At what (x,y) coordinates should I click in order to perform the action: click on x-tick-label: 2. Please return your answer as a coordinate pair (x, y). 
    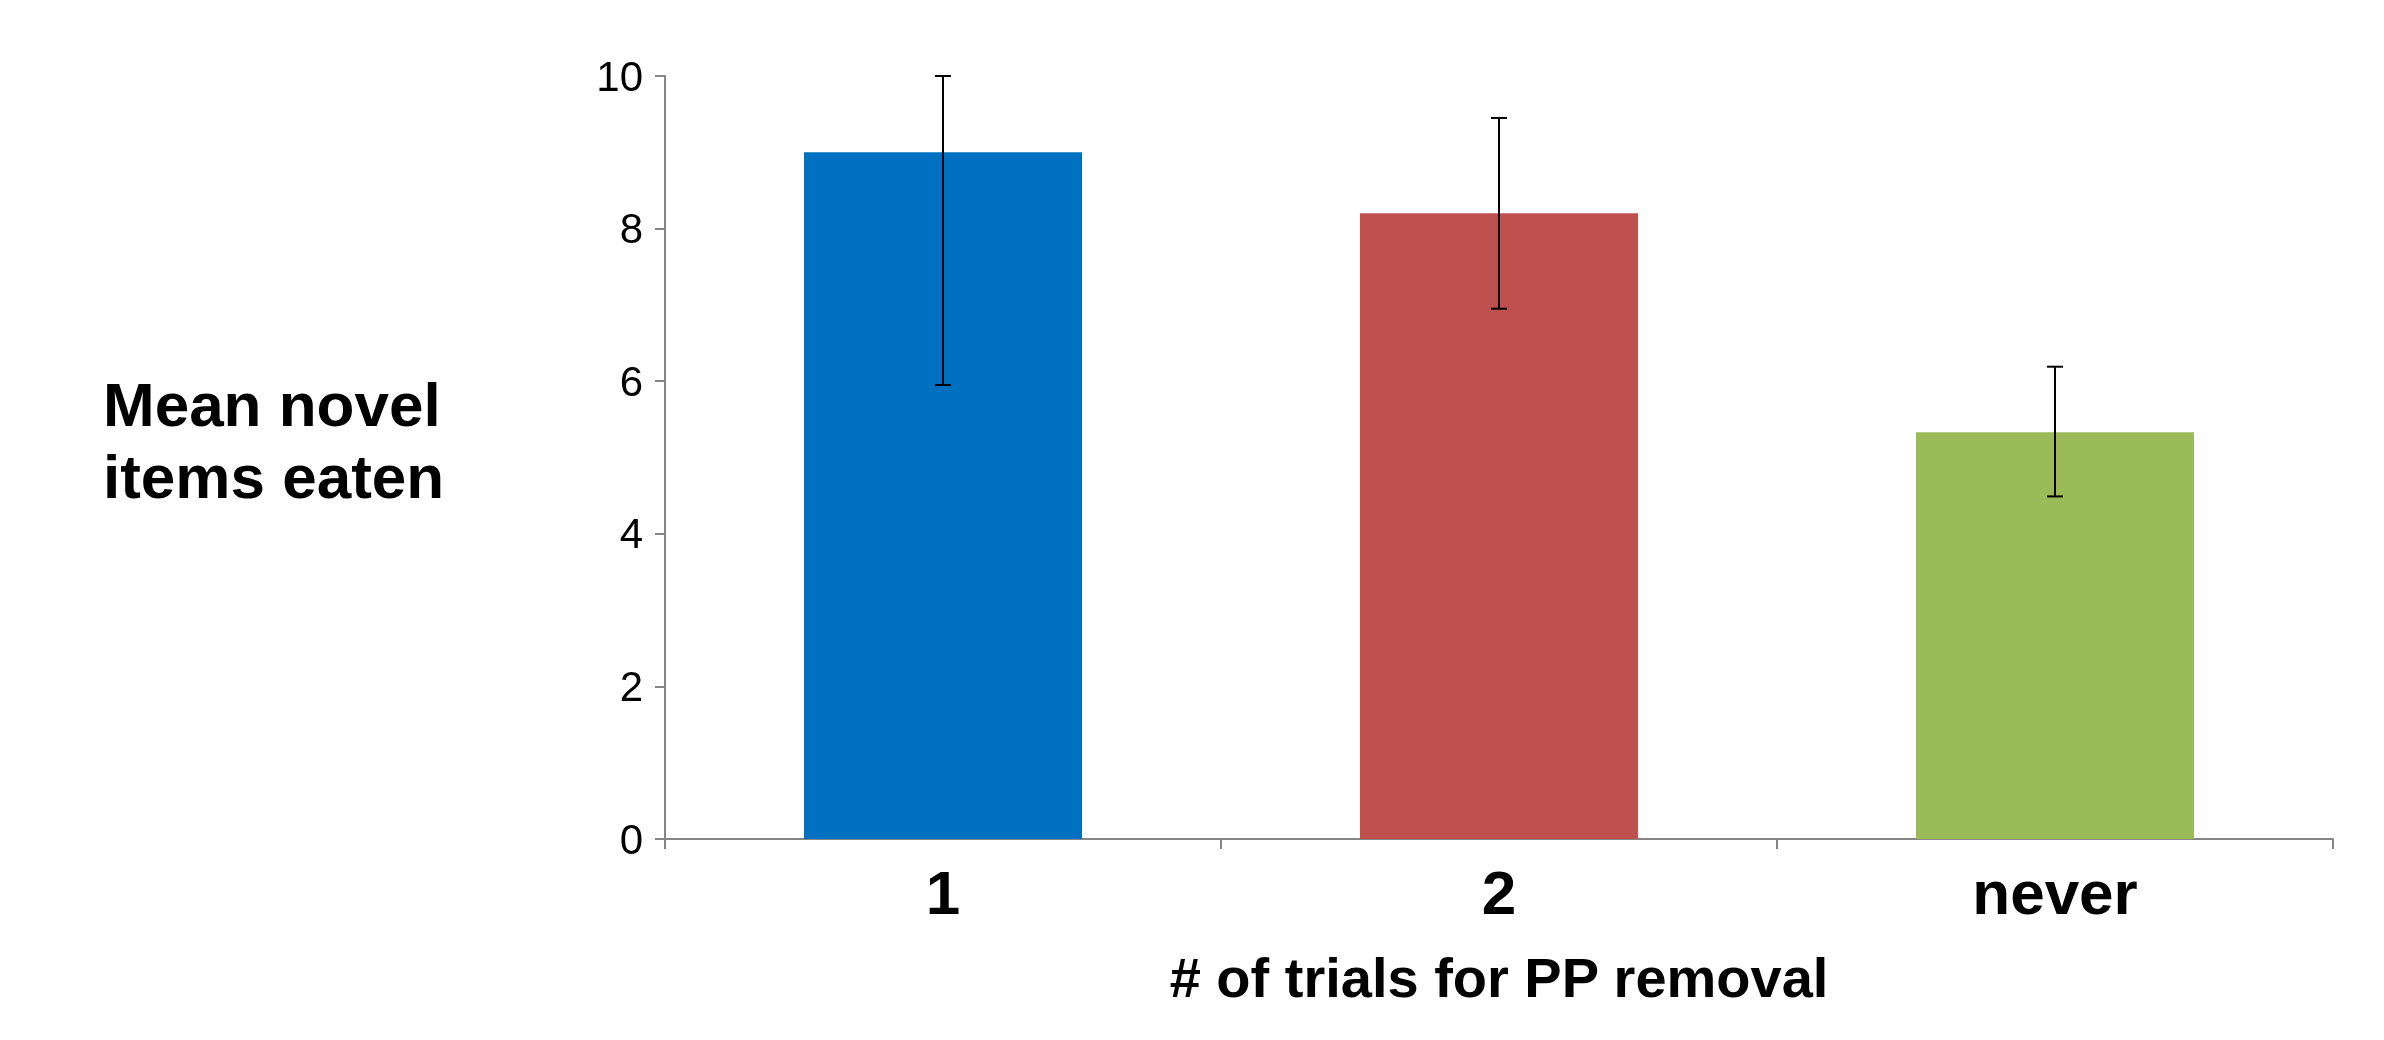
    Looking at the image, I should click on (1499, 892).